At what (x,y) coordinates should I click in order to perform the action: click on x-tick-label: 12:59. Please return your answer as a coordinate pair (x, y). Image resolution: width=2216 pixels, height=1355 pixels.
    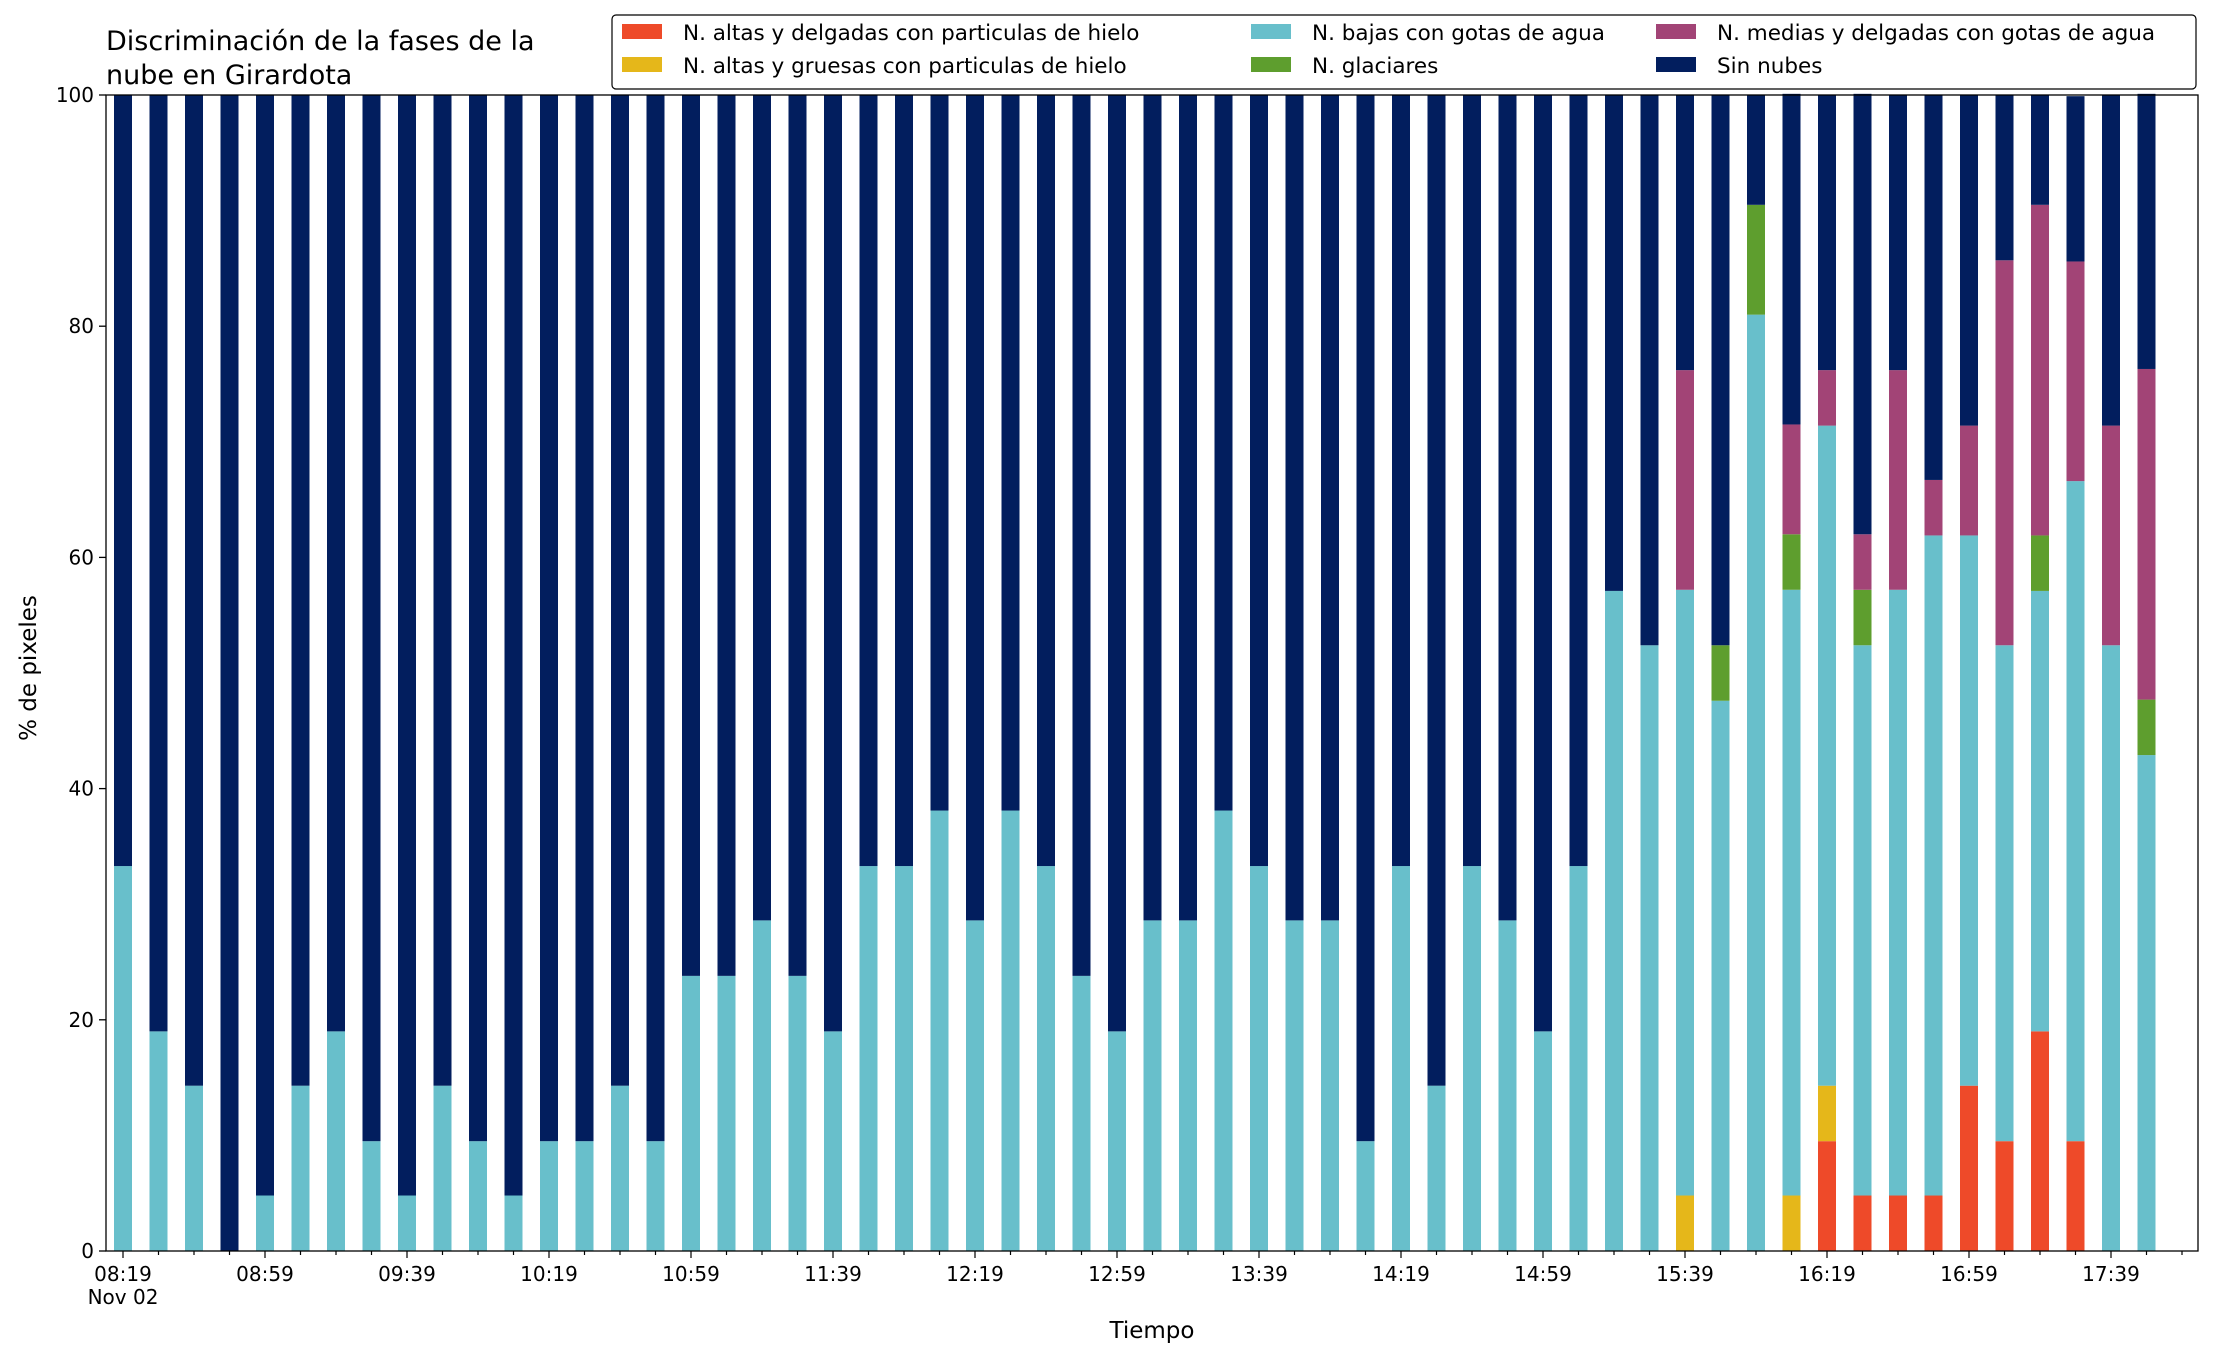
    Looking at the image, I should click on (1117, 1274).